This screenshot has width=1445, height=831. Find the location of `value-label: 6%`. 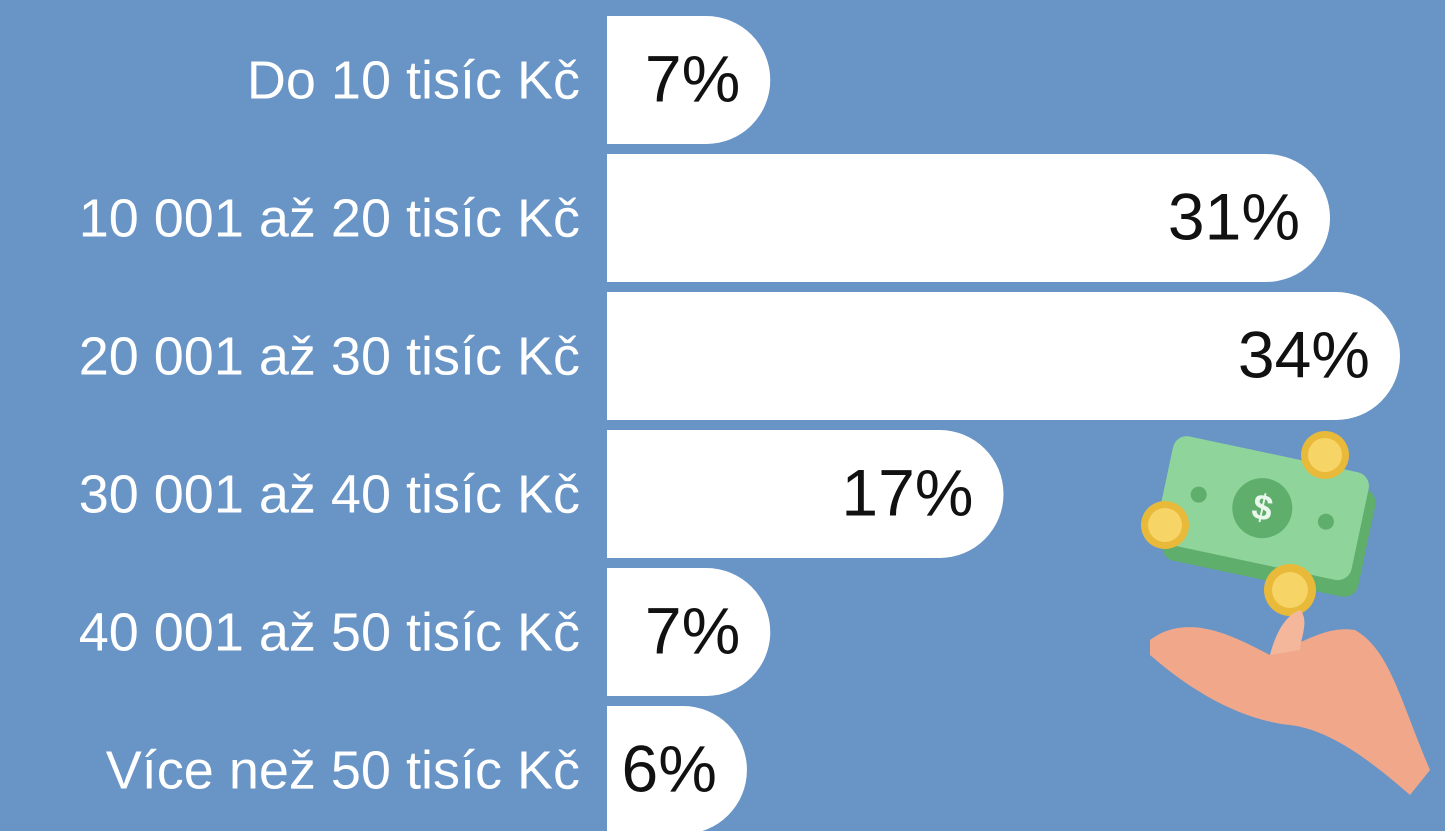

value-label: 6% is located at coordinates (669, 768).